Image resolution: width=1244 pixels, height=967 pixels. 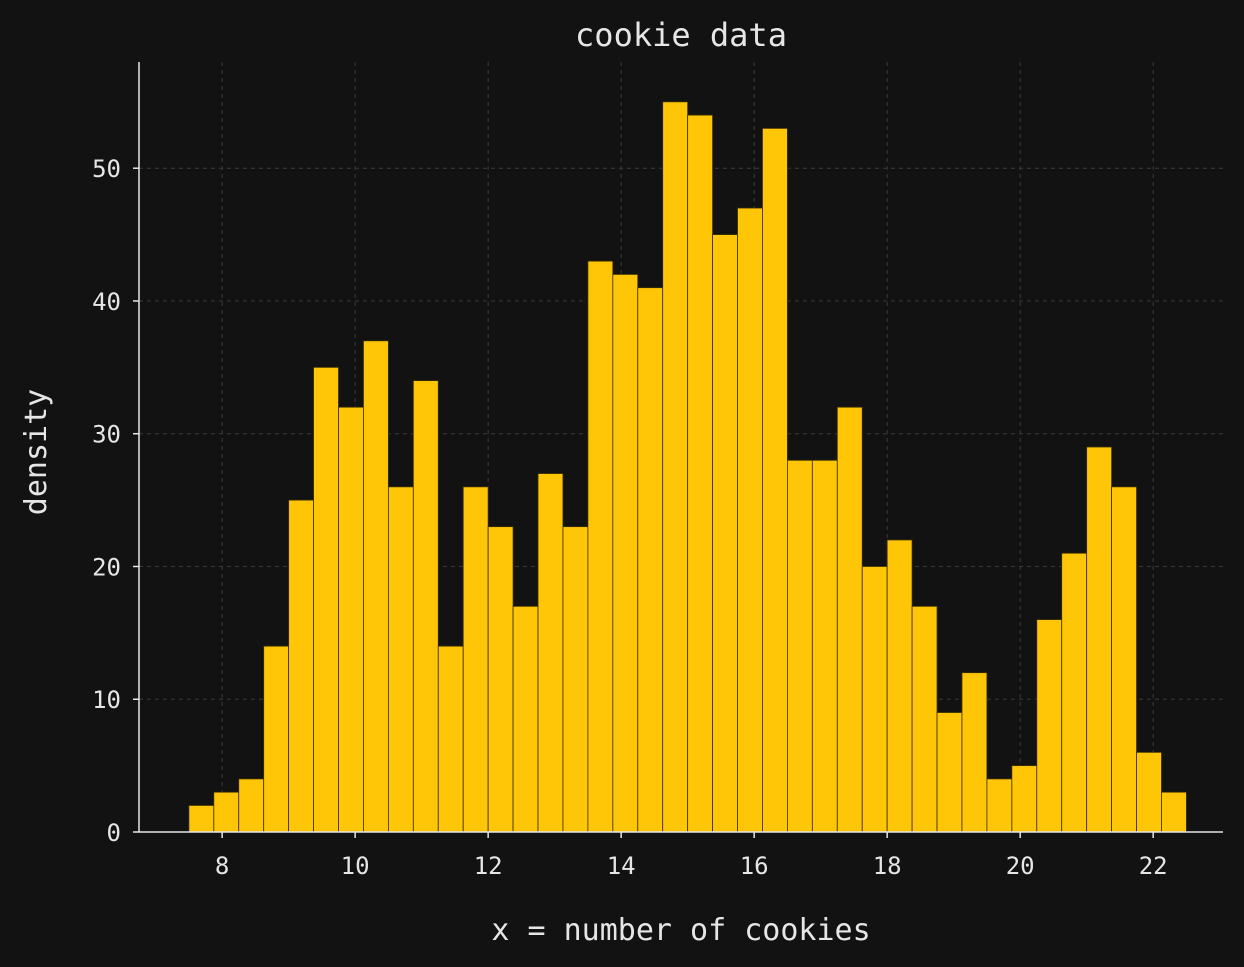 I want to click on x-tick-label: 18, so click(x=887, y=866).